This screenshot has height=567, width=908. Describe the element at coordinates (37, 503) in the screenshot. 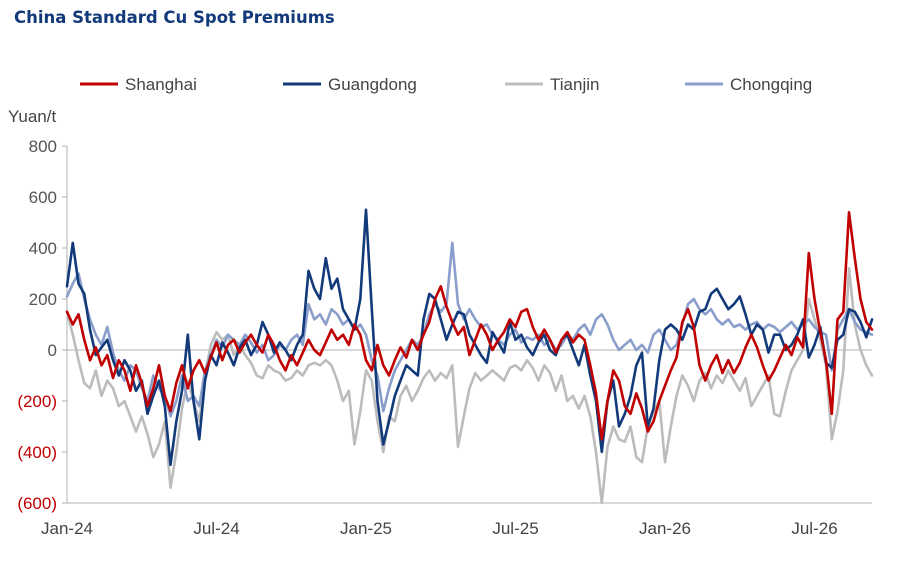

I see `y-tick-label: (600)` at that location.